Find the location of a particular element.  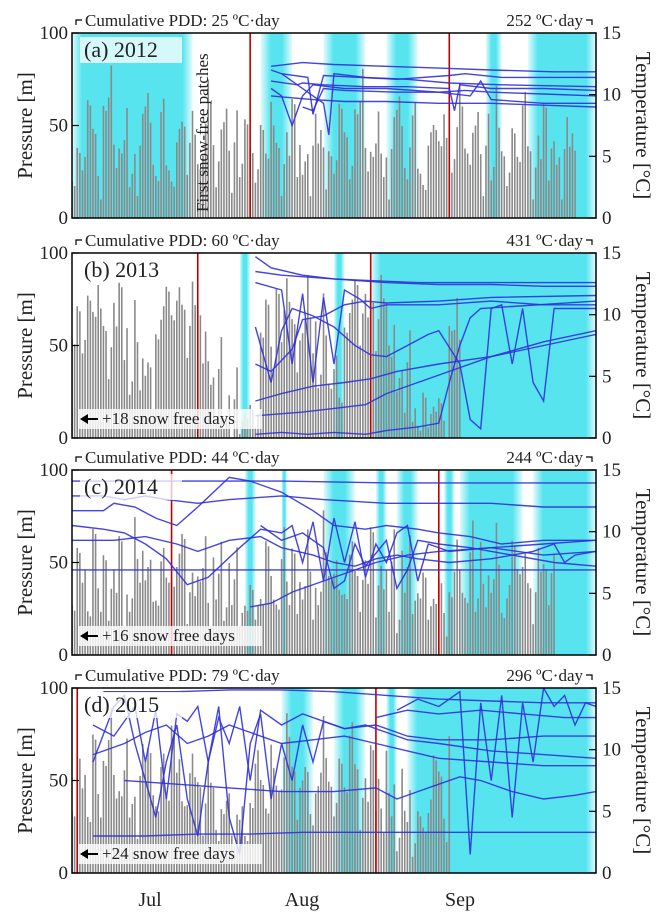

snow-free-days-note: +24 snow free days is located at coordinates (168, 853).